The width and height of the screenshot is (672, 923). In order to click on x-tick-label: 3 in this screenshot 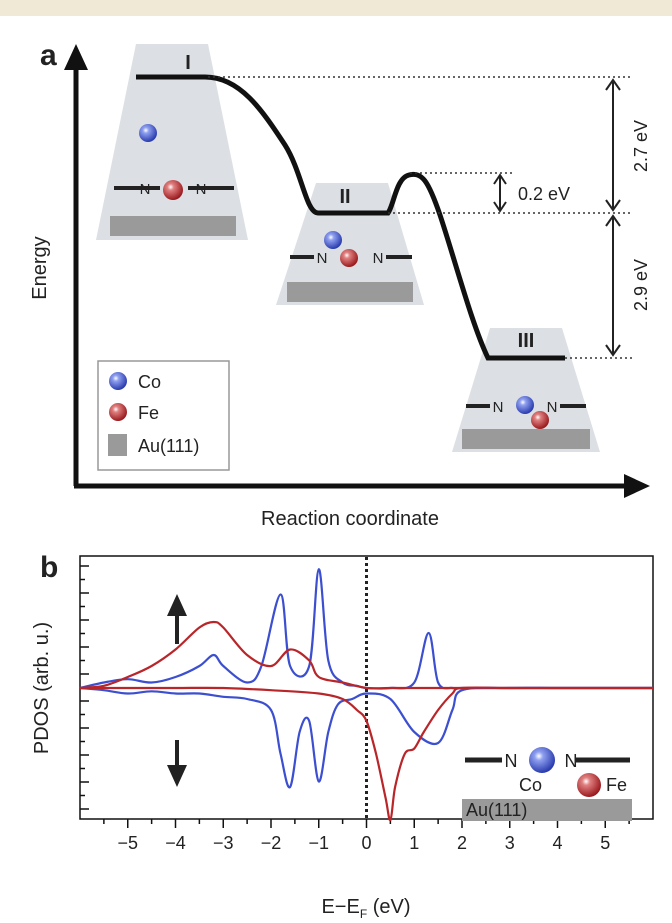, I will do `click(510, 843)`.